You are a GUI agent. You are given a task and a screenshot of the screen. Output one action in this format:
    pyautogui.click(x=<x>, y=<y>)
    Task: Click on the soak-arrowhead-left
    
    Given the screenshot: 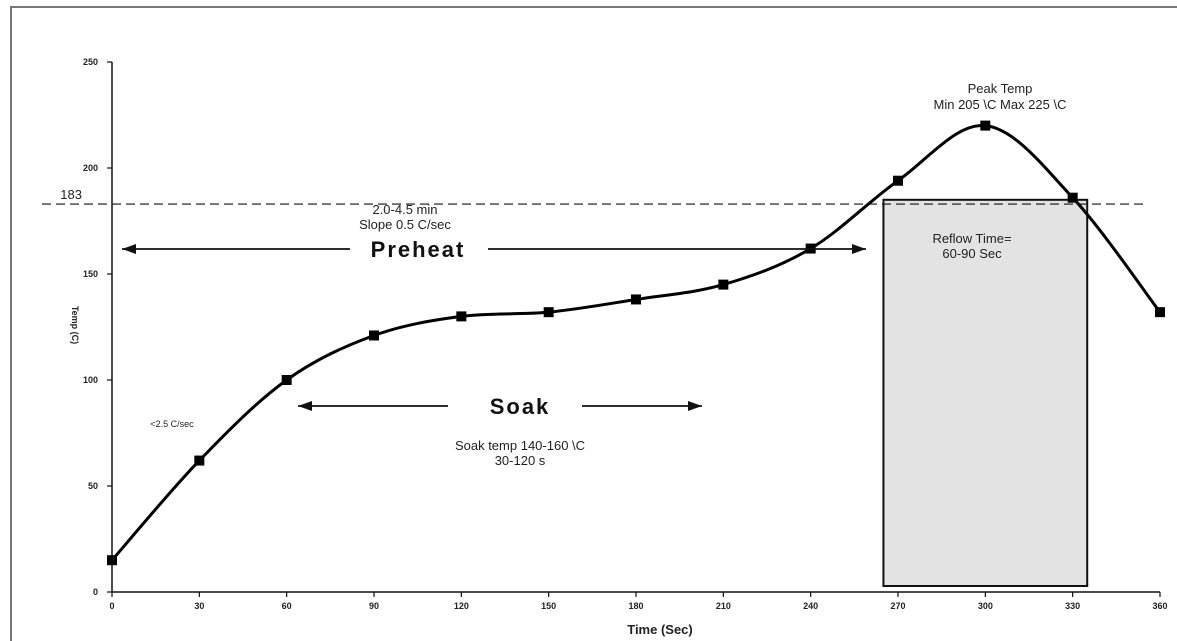 What is the action you would take?
    pyautogui.click(x=305, y=406)
    